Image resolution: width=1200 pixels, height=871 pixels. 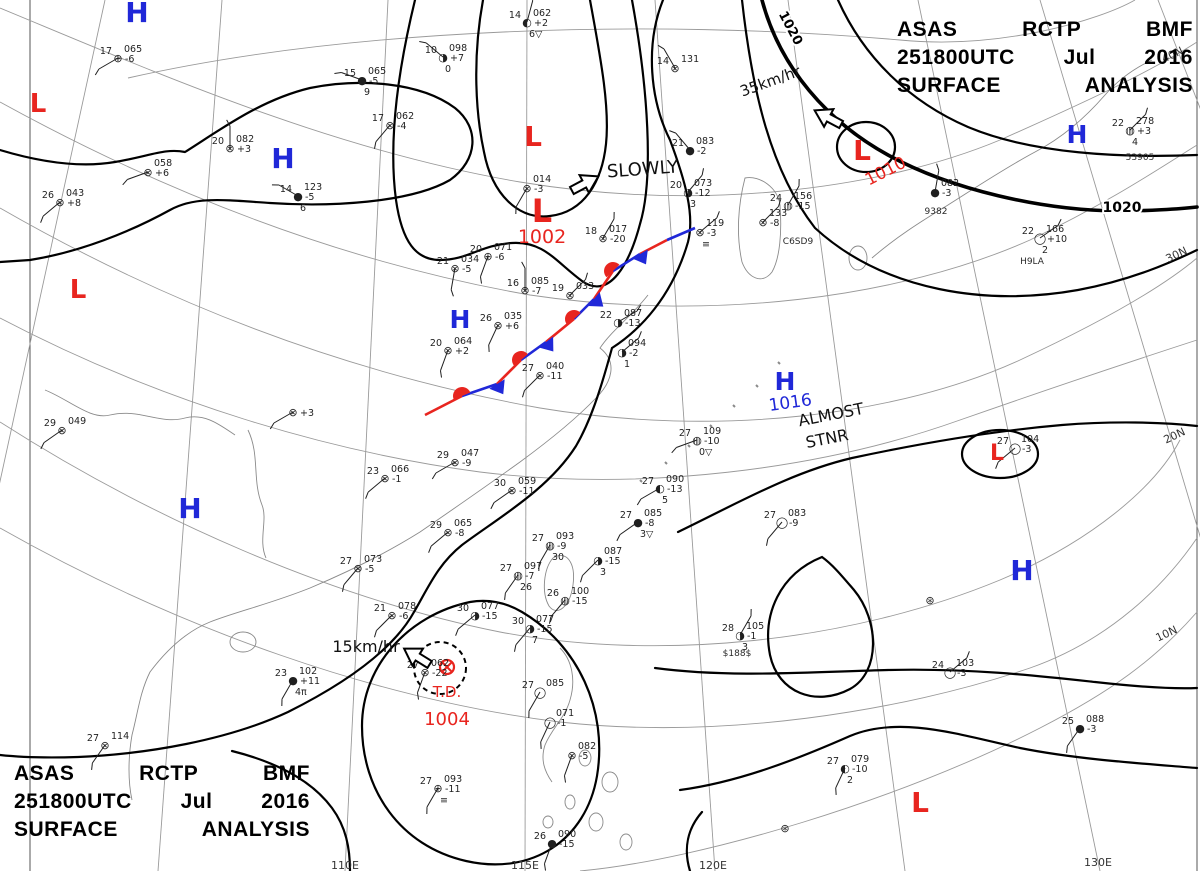 What do you see at coordinates (693, 204) in the screenshot?
I see `station-extra: 3` at bounding box center [693, 204].